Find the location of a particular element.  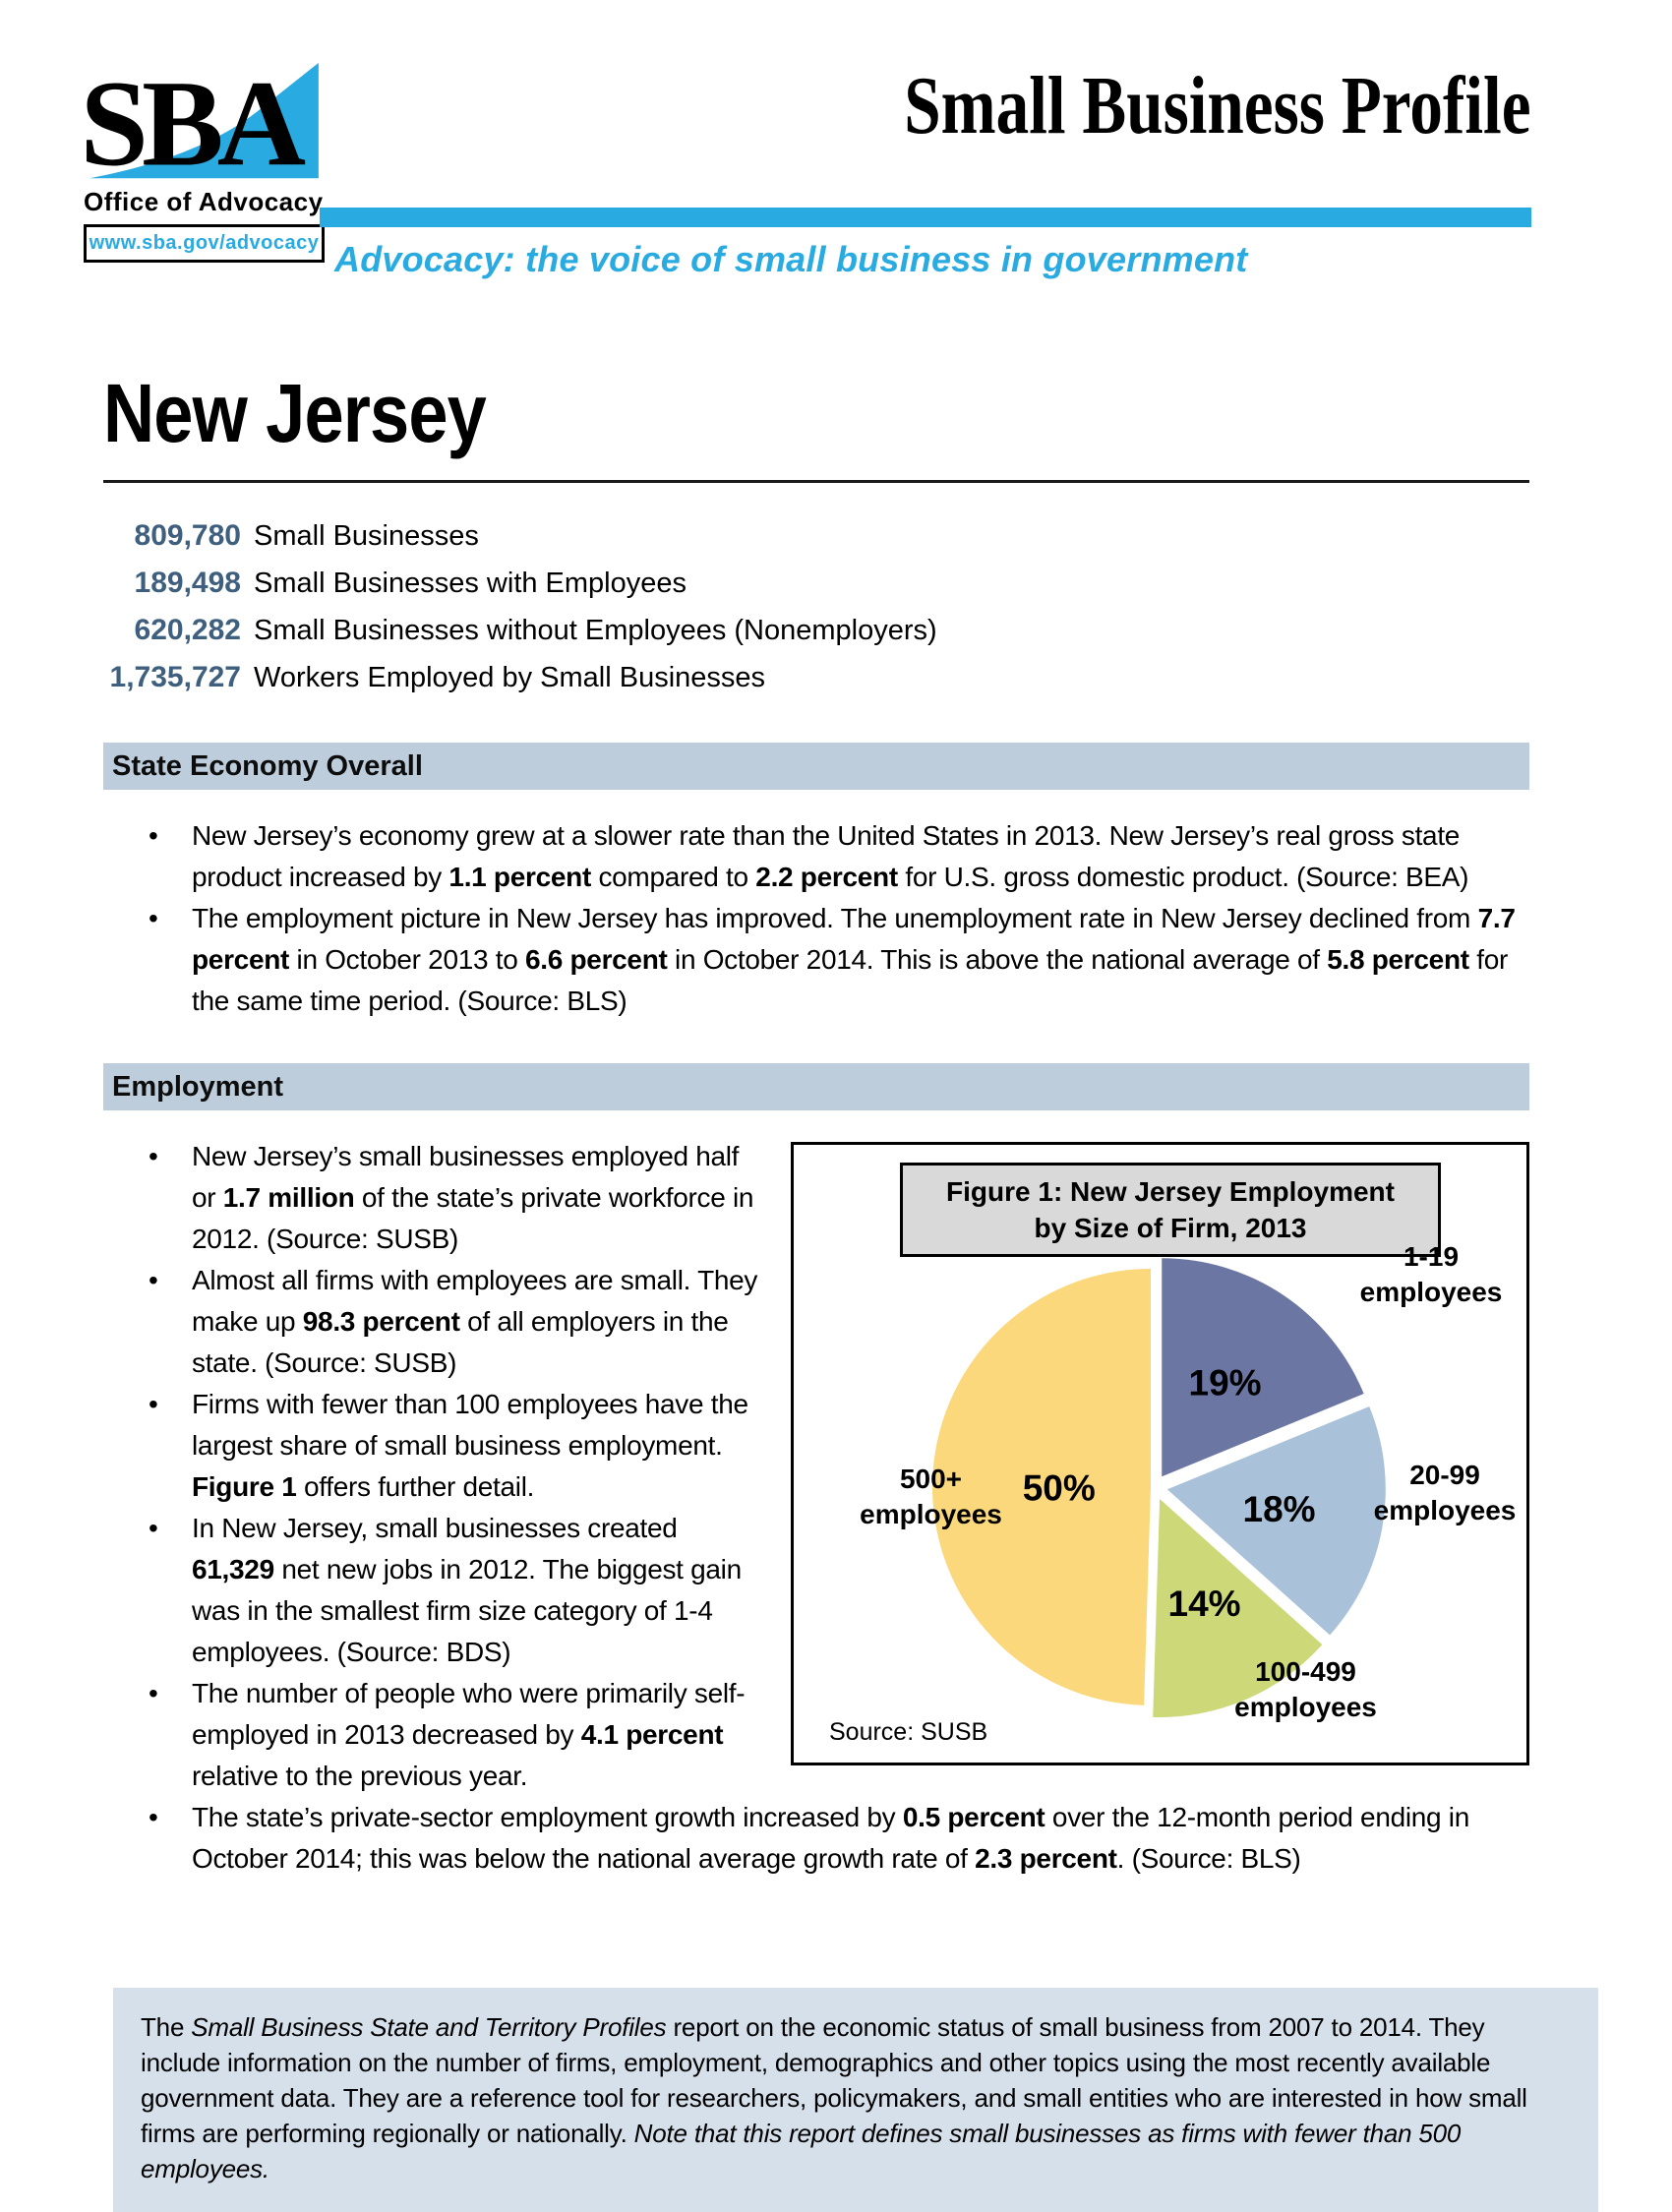

stat-label: Workers Employed by Small Businesses is located at coordinates (510, 677).